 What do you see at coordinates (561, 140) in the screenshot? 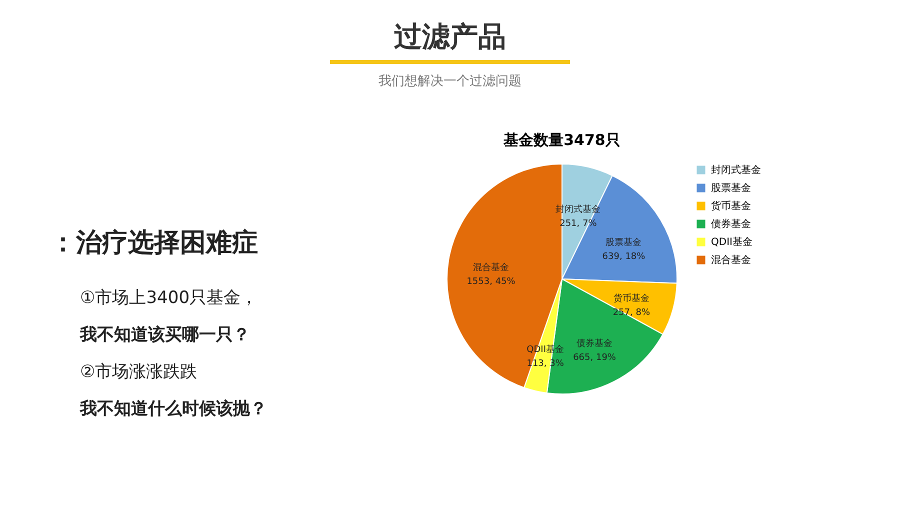
I see `chart-title: 基金数量3478只` at bounding box center [561, 140].